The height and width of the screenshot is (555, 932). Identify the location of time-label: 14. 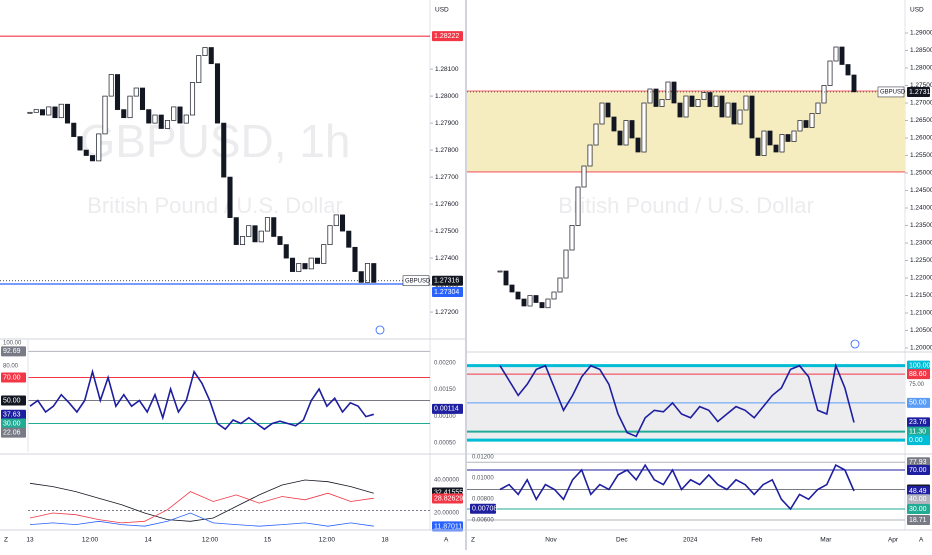
(149, 540).